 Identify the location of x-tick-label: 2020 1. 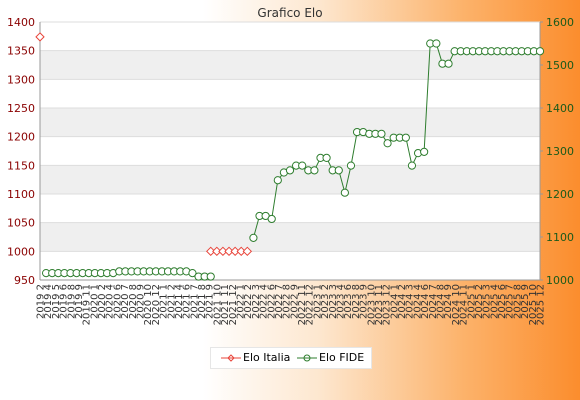
(94, 301).